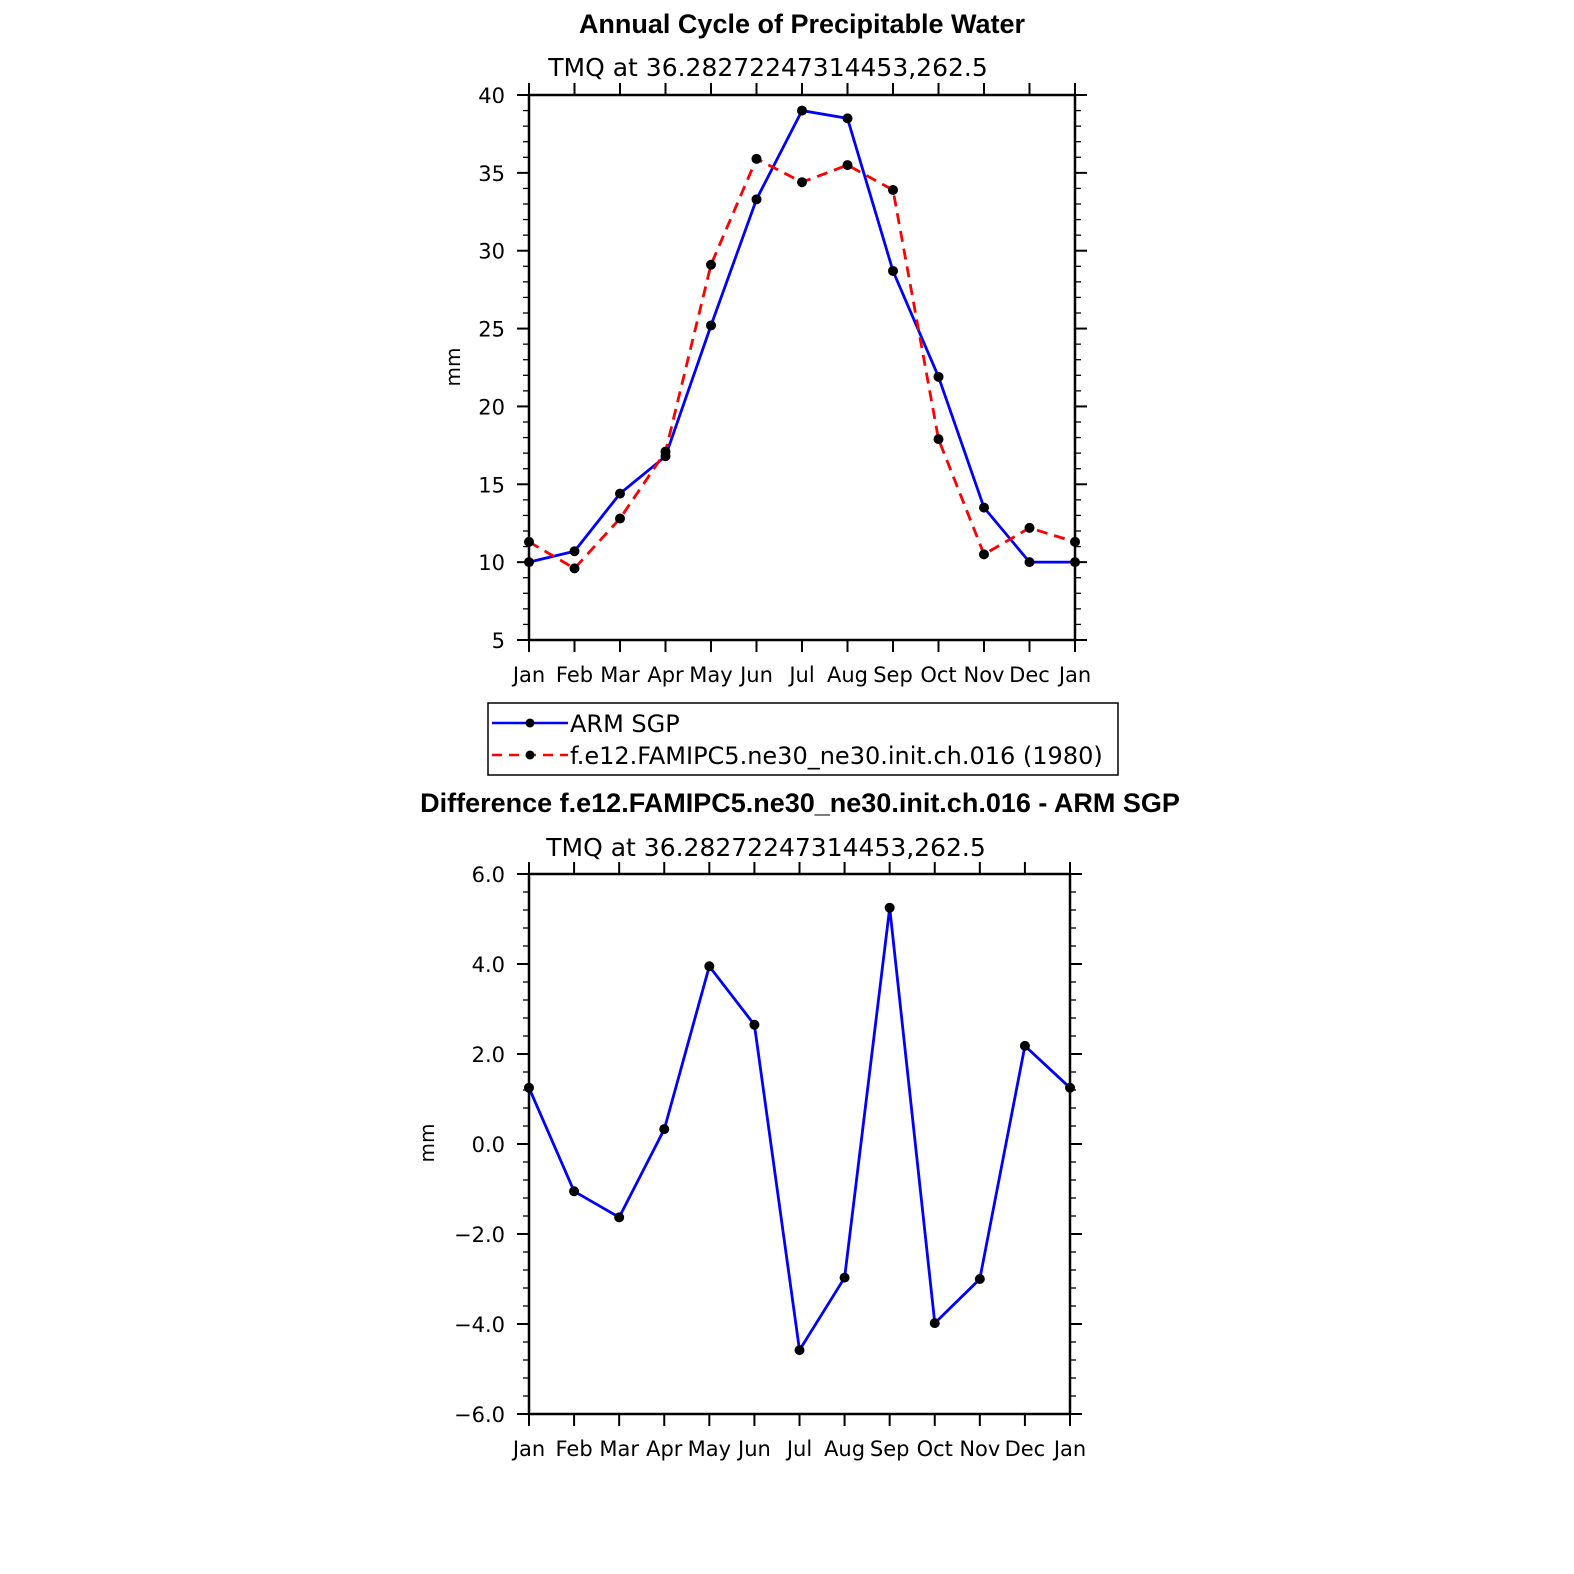  I want to click on y-tick-label: −4.0, so click(479, 1325).